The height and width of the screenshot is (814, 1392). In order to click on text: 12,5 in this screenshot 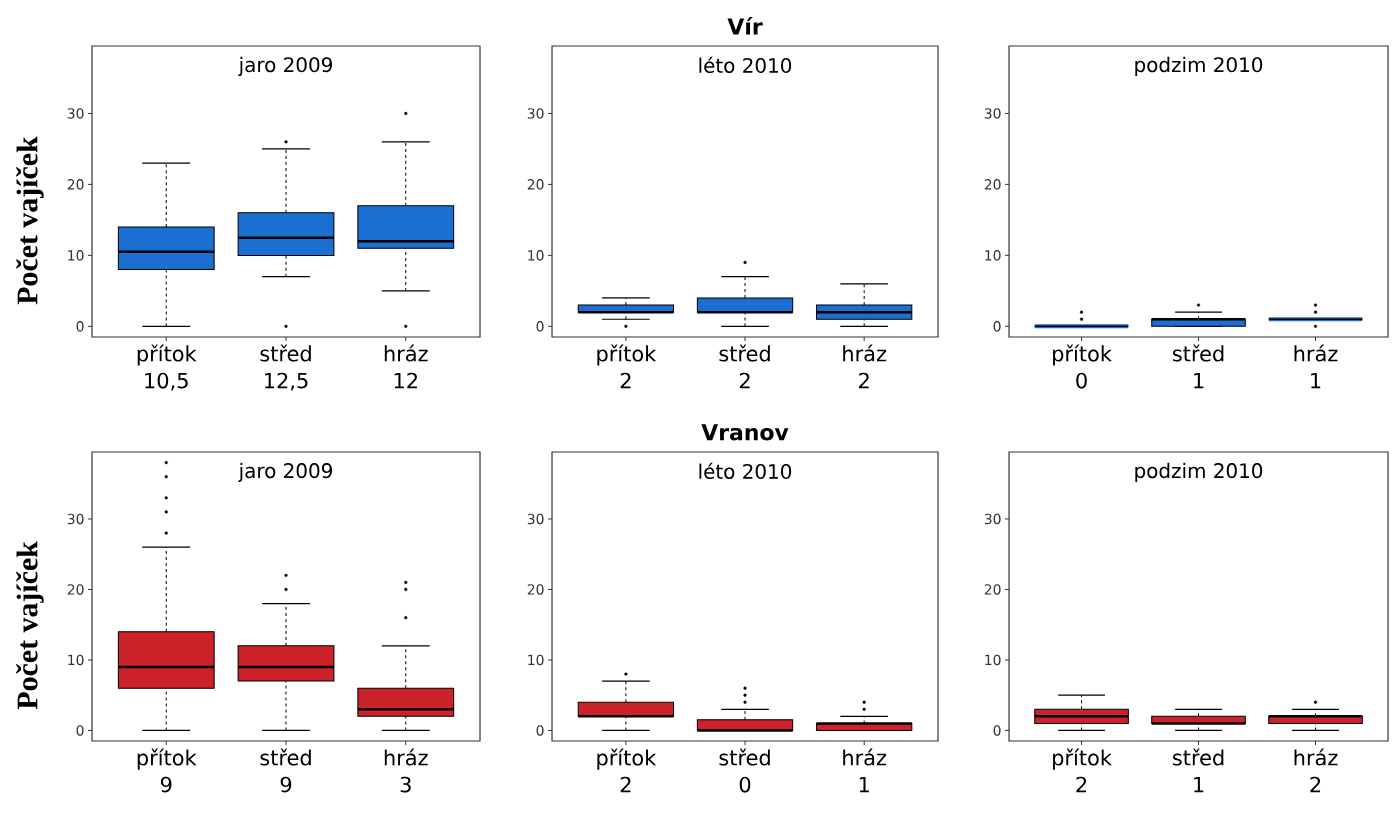, I will do `click(286, 381)`.